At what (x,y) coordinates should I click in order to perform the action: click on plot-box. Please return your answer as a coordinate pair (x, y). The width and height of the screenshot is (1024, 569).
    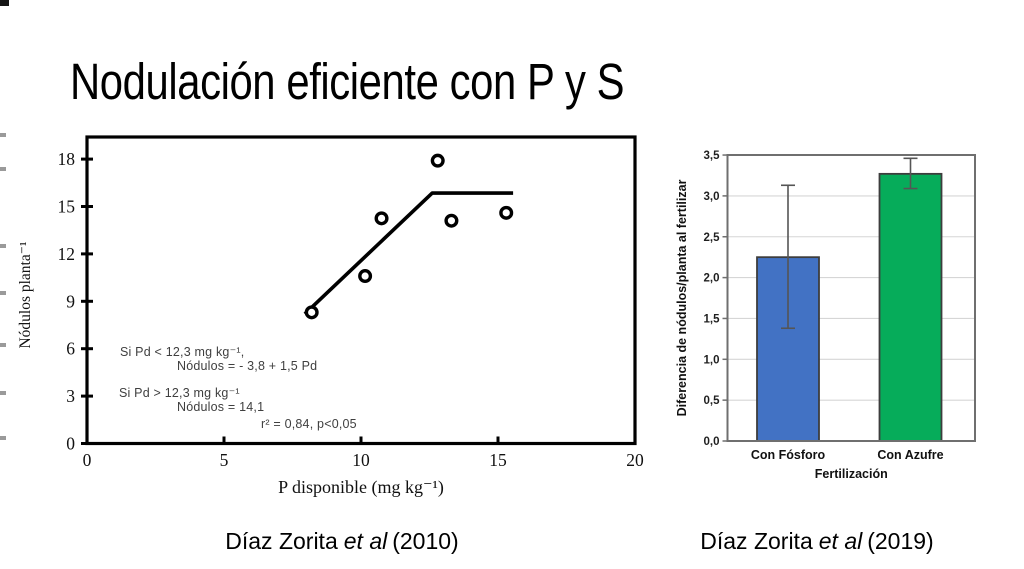
    Looking at the image, I should click on (851, 298).